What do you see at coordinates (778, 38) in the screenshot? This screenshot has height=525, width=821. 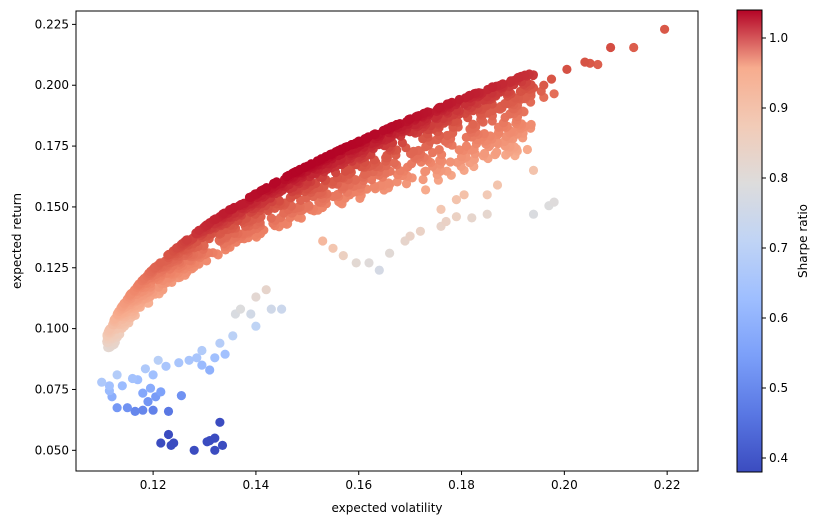 I see `colorbar-tick-label: 1.0` at bounding box center [778, 38].